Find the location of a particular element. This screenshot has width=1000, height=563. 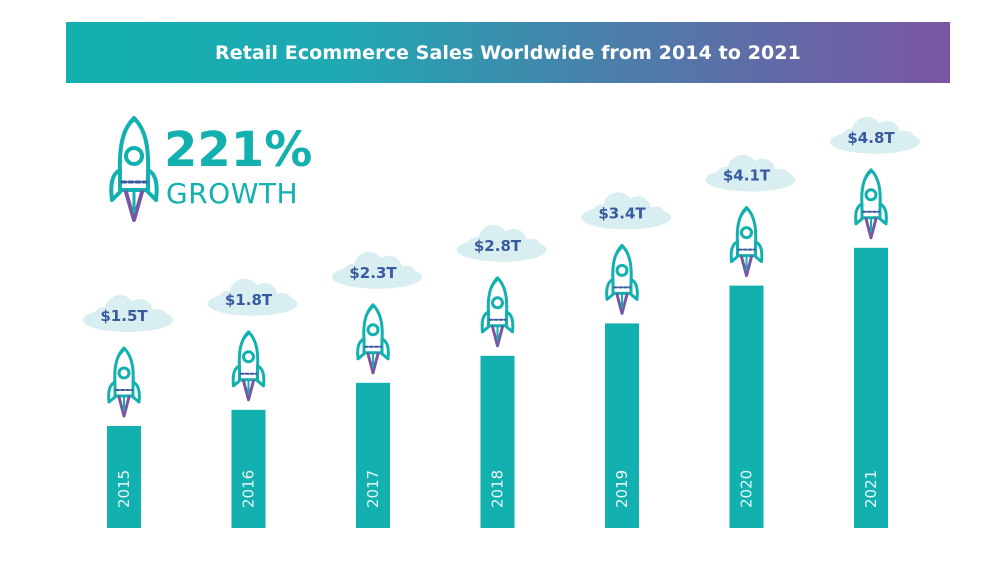

data-label: $1.5T is located at coordinates (124, 316).